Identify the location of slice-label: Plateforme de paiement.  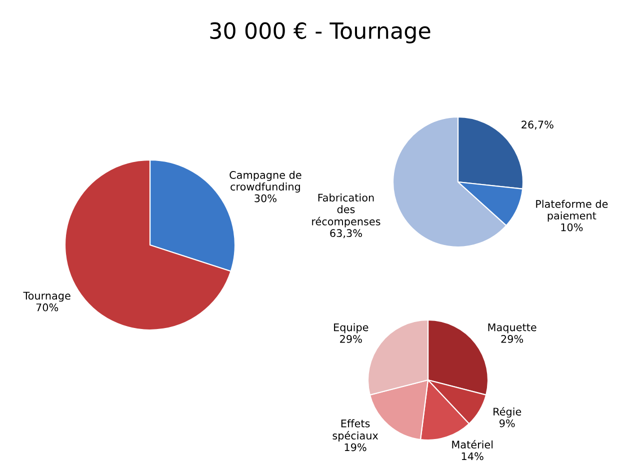
(572, 211).